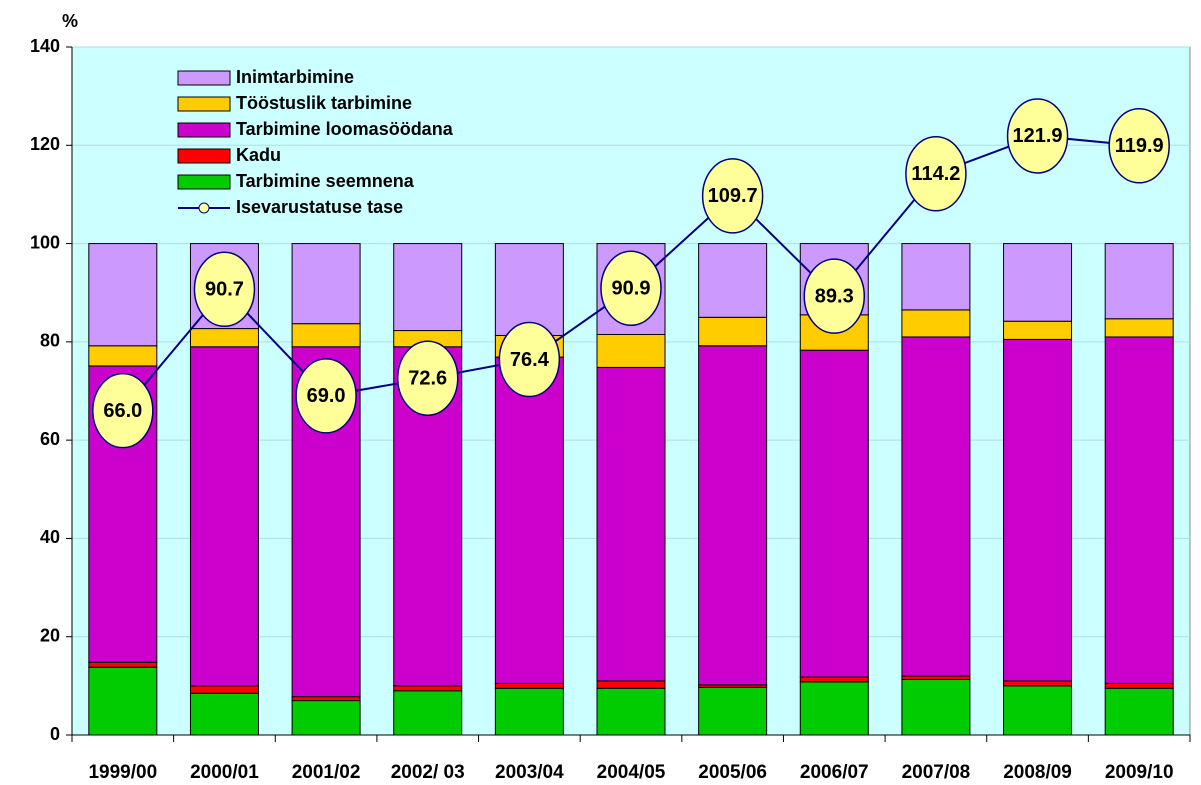 The width and height of the screenshot is (1201, 785). I want to click on y-axis-label: %, so click(70, 21).